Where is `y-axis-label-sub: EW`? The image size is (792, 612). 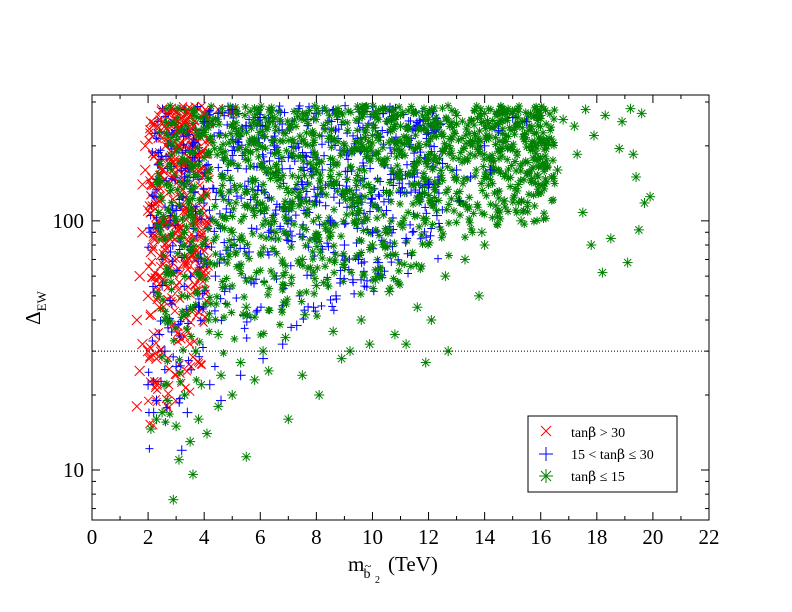
y-axis-label-sub: EW is located at coordinates (41, 300).